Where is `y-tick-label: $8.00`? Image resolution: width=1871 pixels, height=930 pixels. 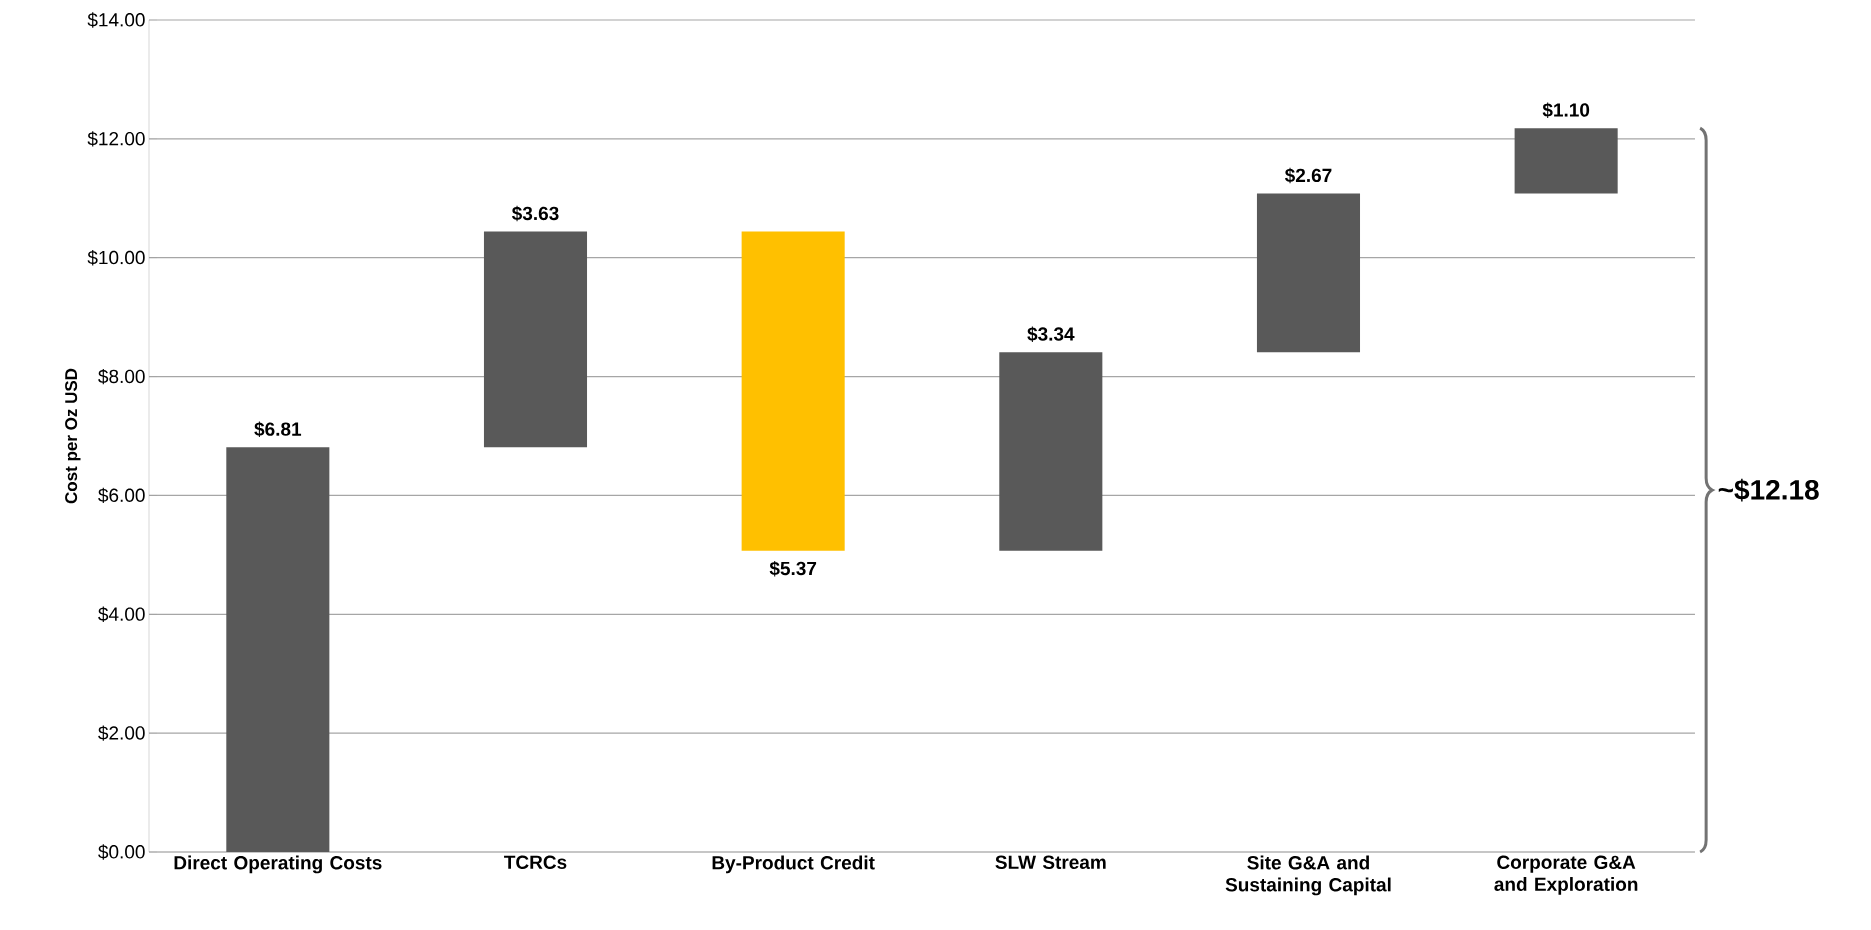 y-tick-label: $8.00 is located at coordinates (121, 376).